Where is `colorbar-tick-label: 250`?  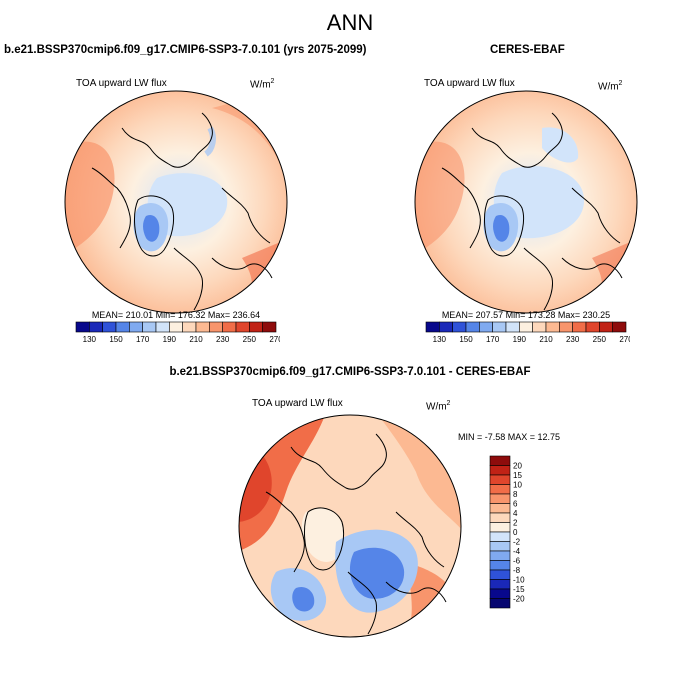
colorbar-tick-label: 250 is located at coordinates (250, 339).